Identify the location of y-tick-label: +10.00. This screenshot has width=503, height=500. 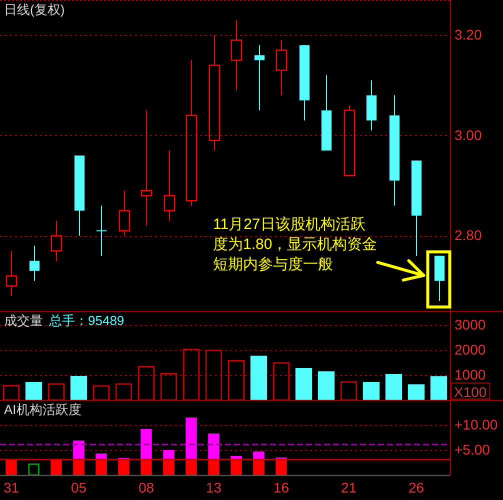
(476, 424).